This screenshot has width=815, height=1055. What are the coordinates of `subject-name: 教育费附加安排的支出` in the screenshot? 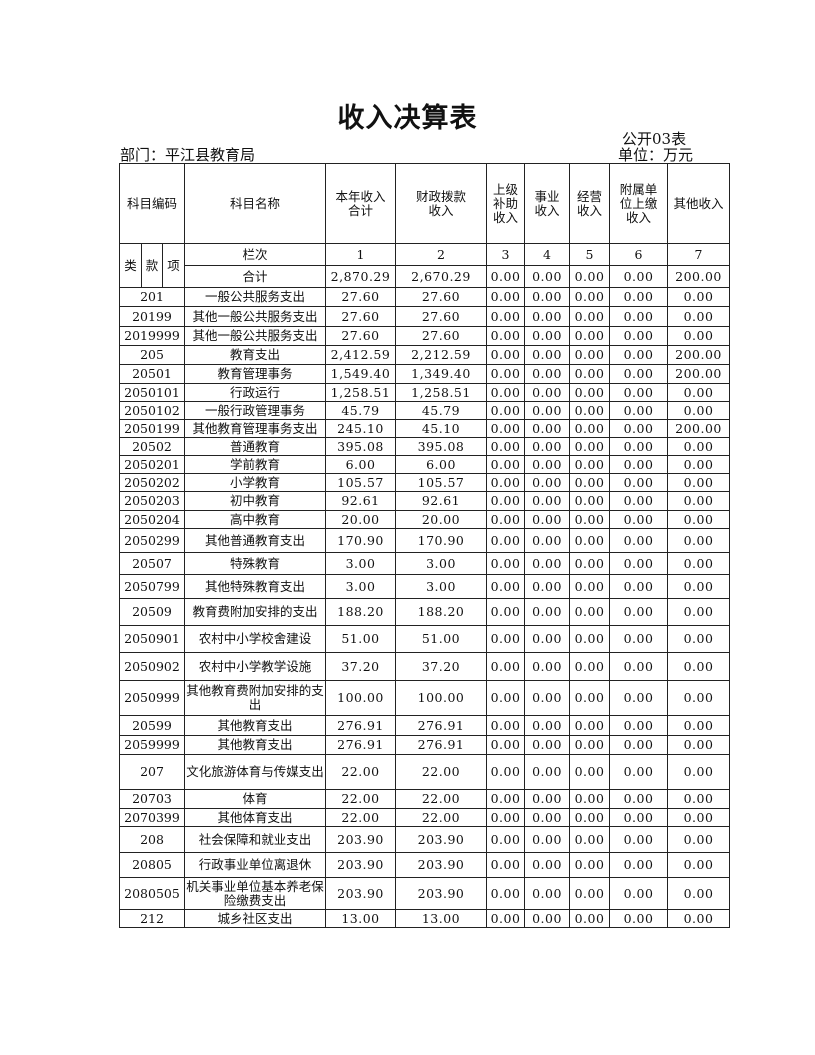 It's located at (255, 612).